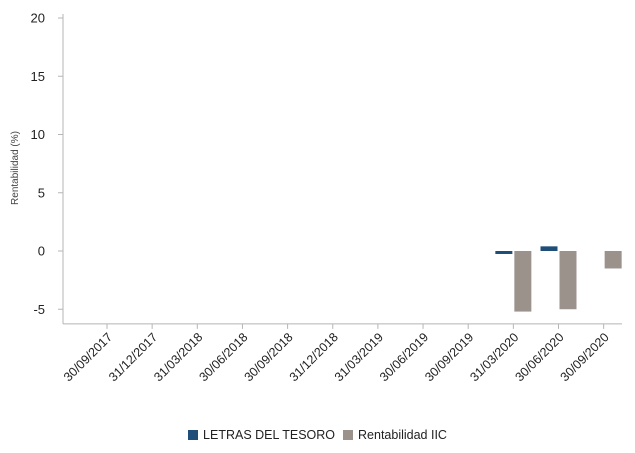 Image resolution: width=635 pixels, height=453 pixels. Describe the element at coordinates (348, 435) in the screenshot. I see `legend-swatch-rentabilidad` at that location.